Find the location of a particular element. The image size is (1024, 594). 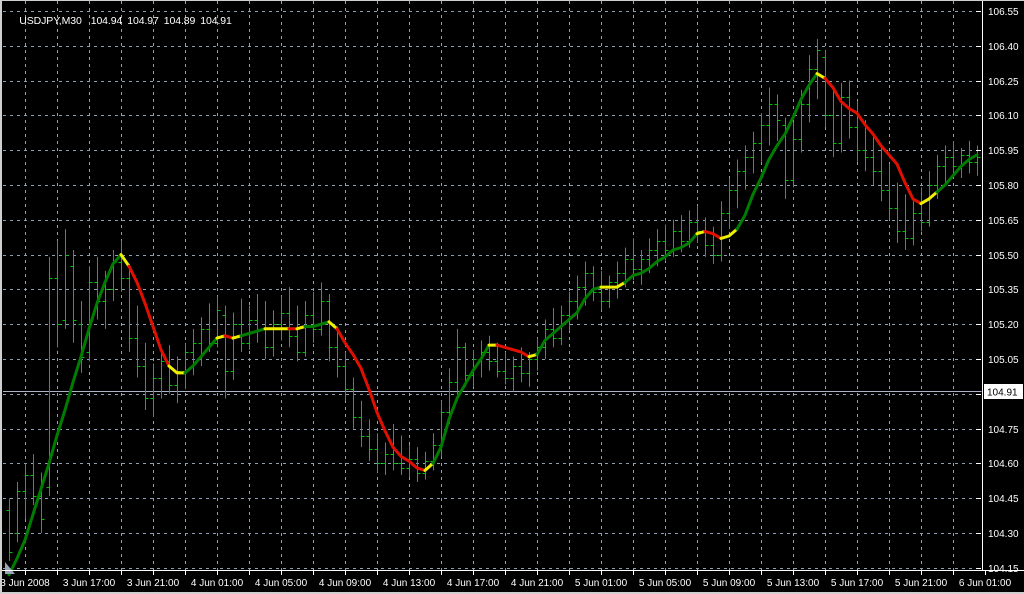

bid-badge-value: 104.91 is located at coordinates (1002, 393).